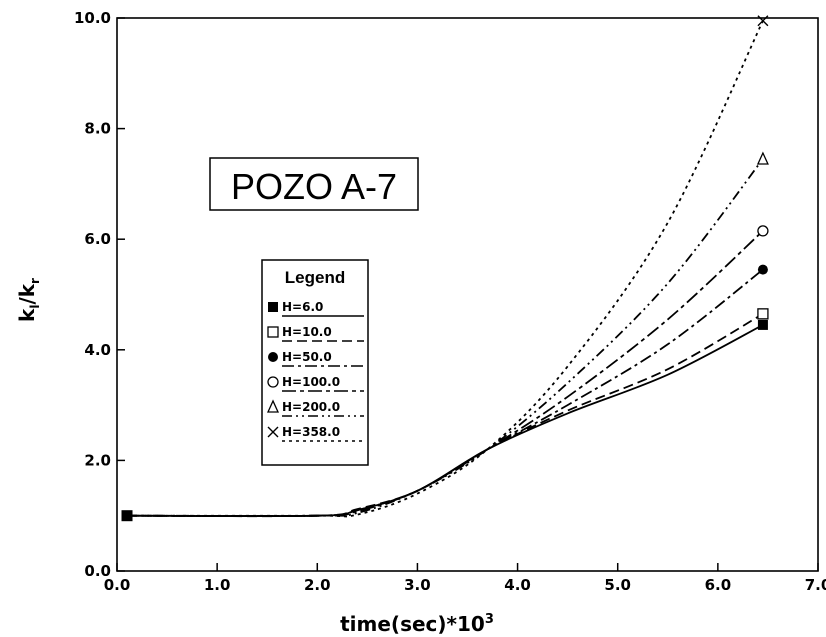  What do you see at coordinates (97, 460) in the screenshot?
I see `y-tick-label: 2.0` at bounding box center [97, 460].